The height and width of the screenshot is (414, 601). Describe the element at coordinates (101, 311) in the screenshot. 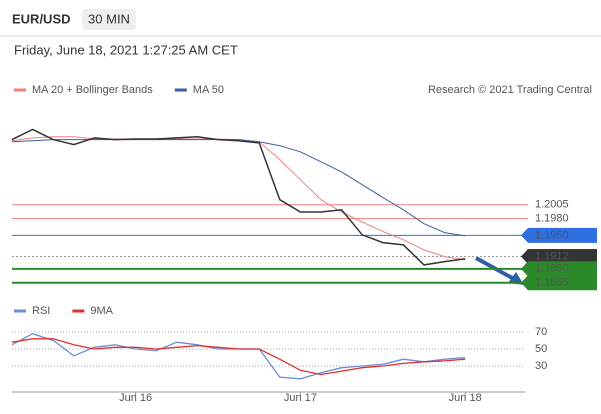

I see `legend-label: 9MA` at that location.